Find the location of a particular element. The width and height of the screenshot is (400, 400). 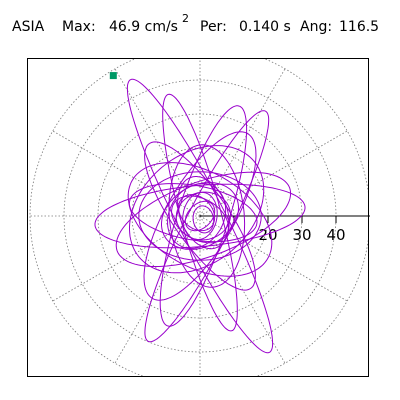

axis-tick-label: 40 is located at coordinates (335, 235).